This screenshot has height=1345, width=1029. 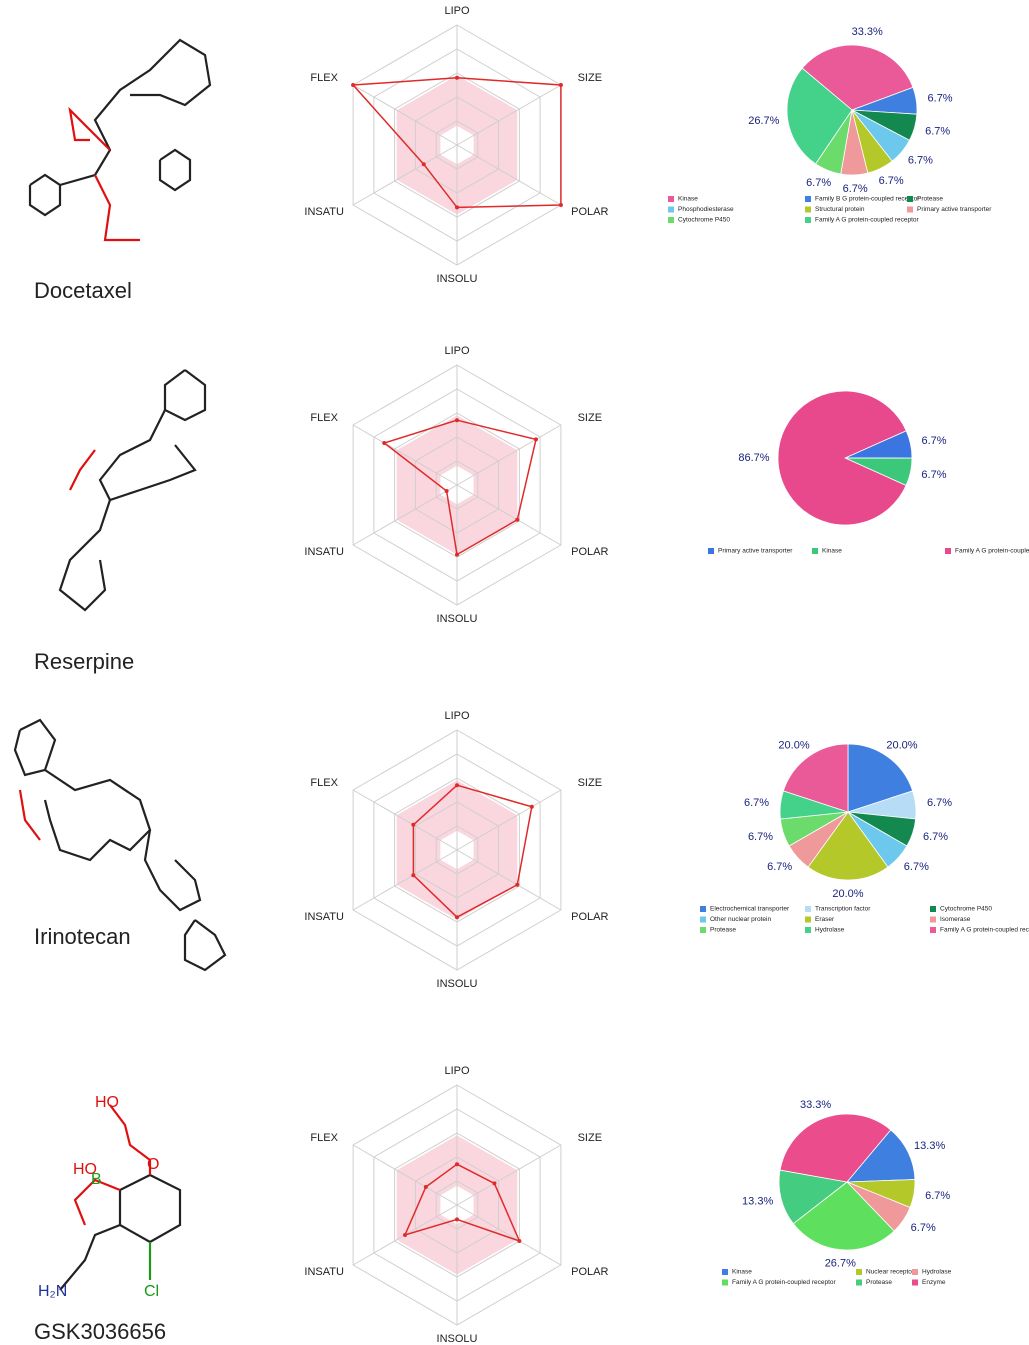 What do you see at coordinates (100, 1331) in the screenshot?
I see `compound-name: GSK3036656` at bounding box center [100, 1331].